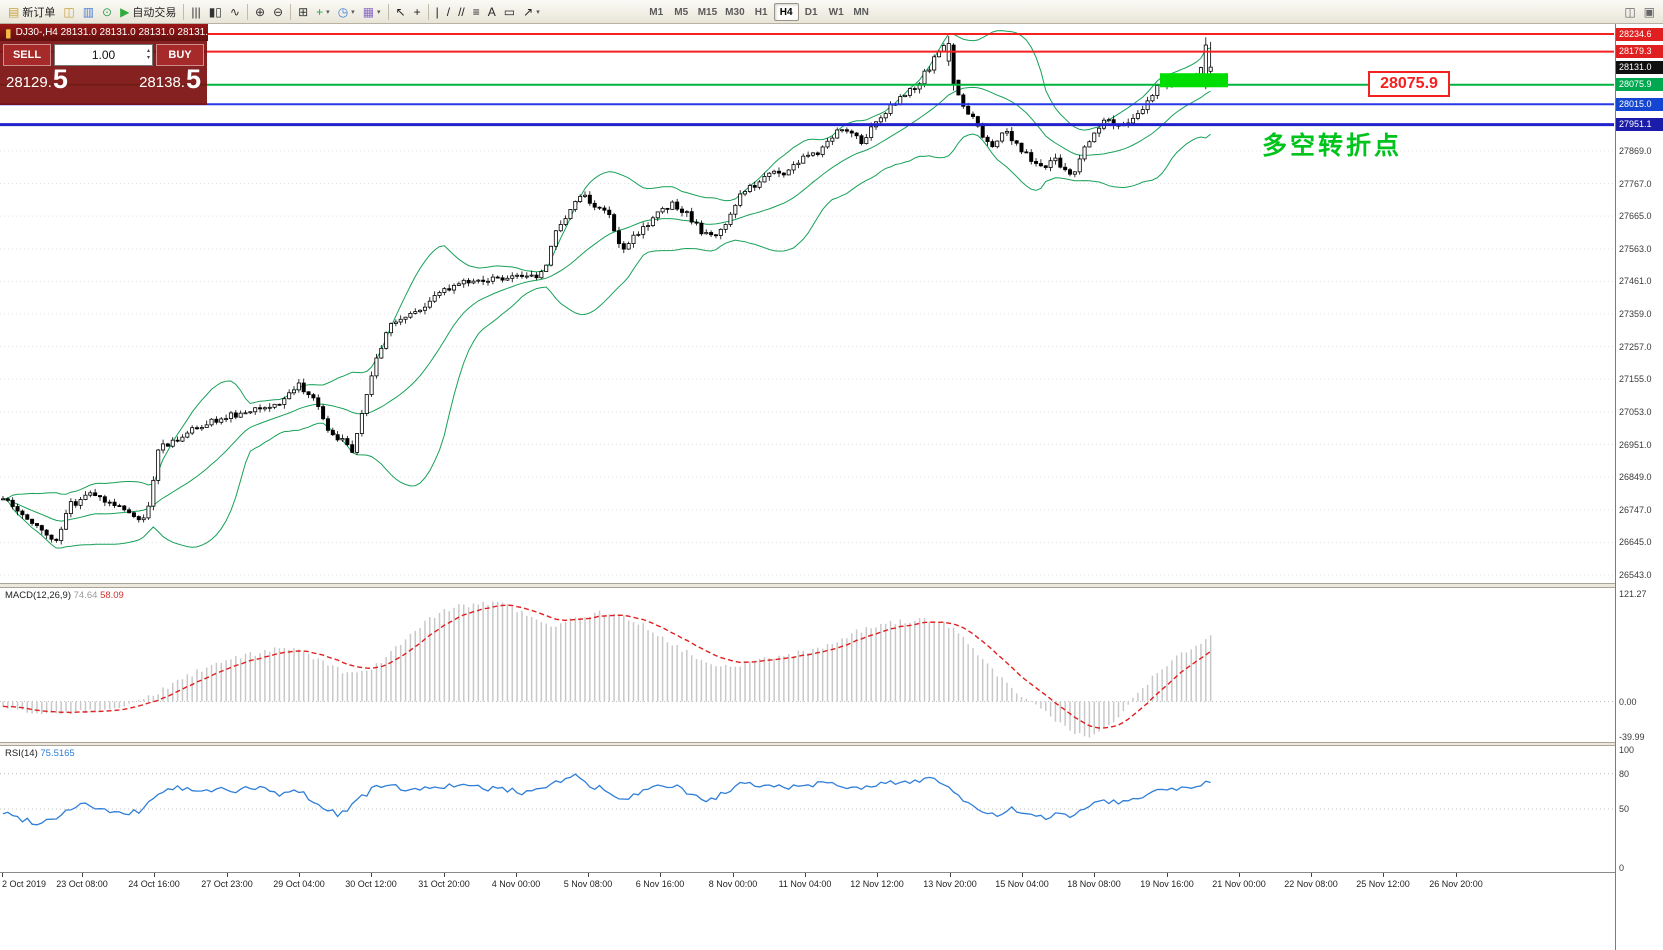 This screenshot has width=1663, height=950. I want to click on market-watch-icon: ▥, so click(88, 12).